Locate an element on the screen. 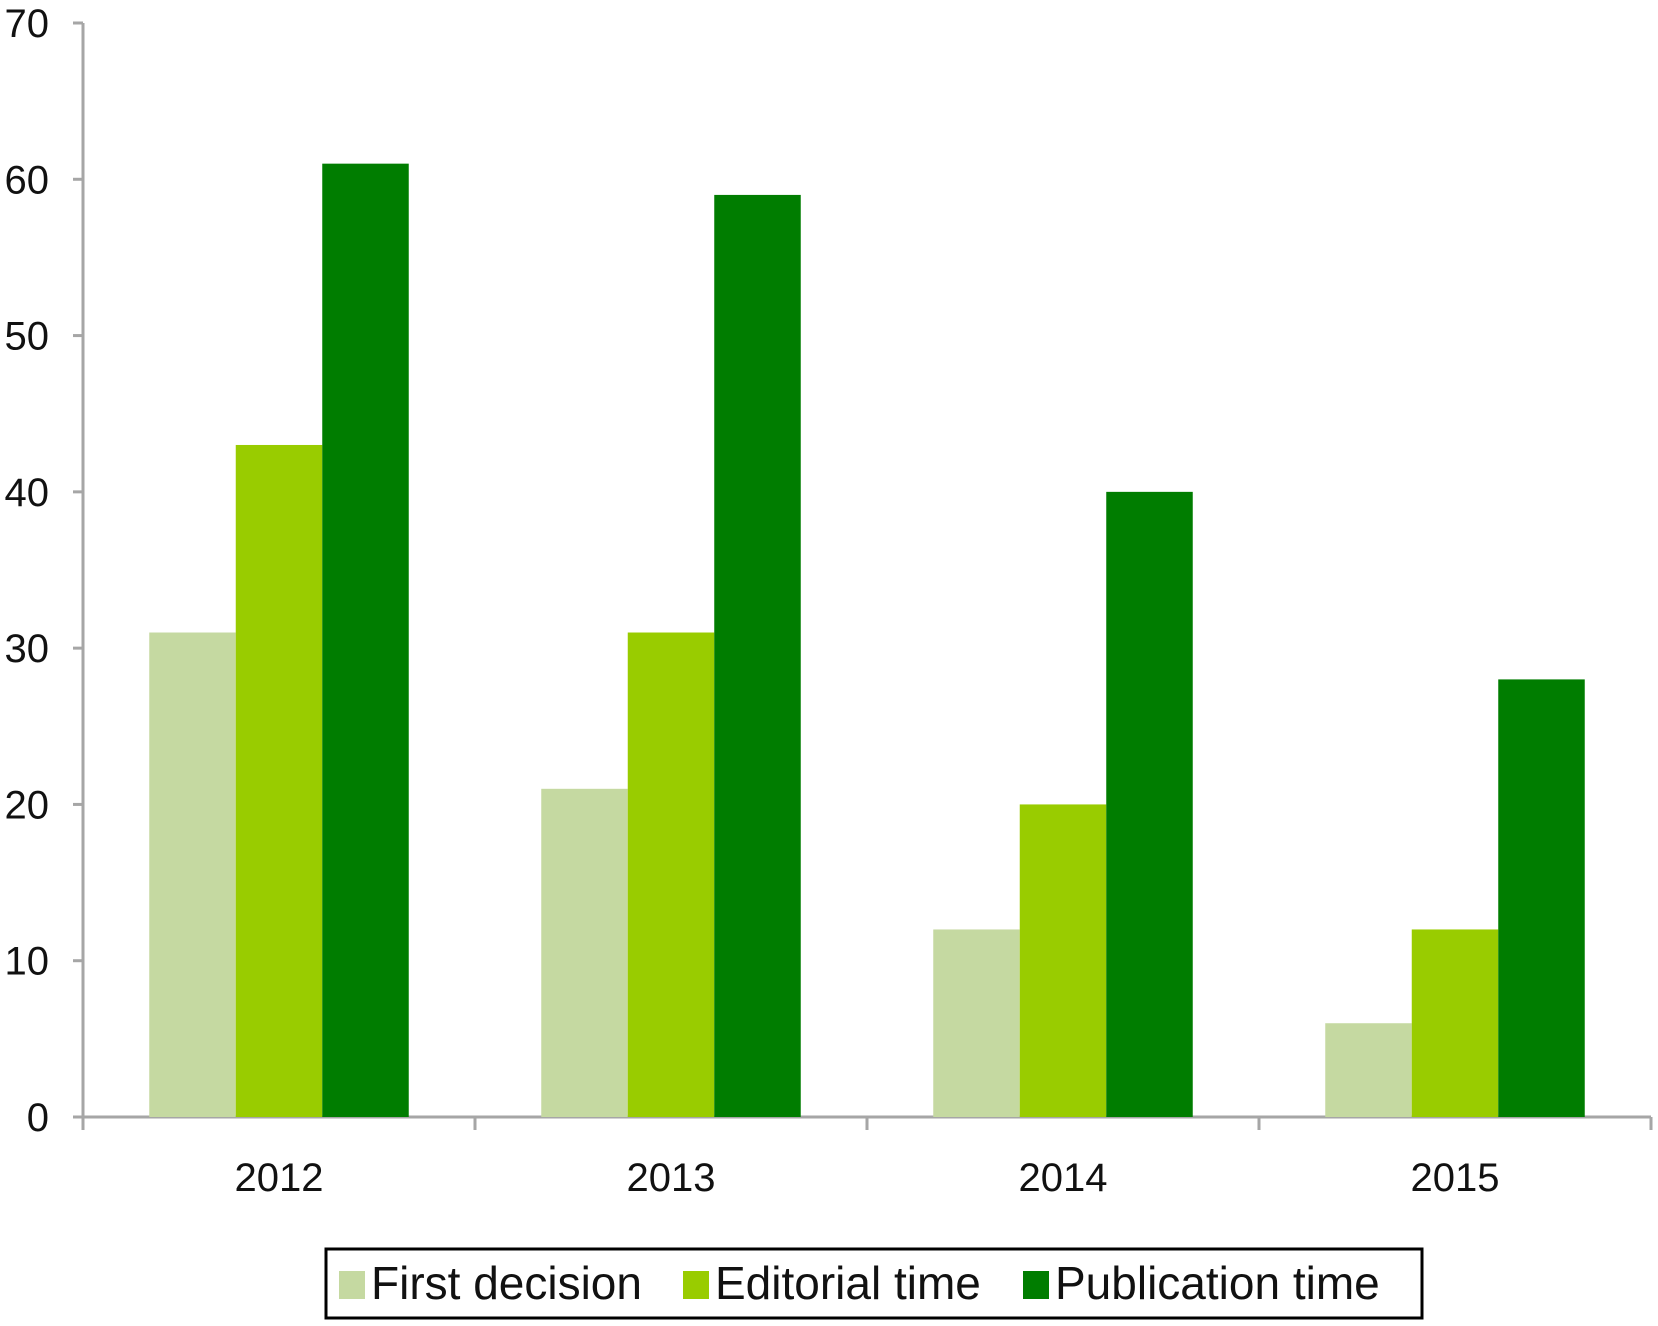 Image resolution: width=1658 pixels, height=1326 pixels. bar-editorial-time-2013 is located at coordinates (671, 874).